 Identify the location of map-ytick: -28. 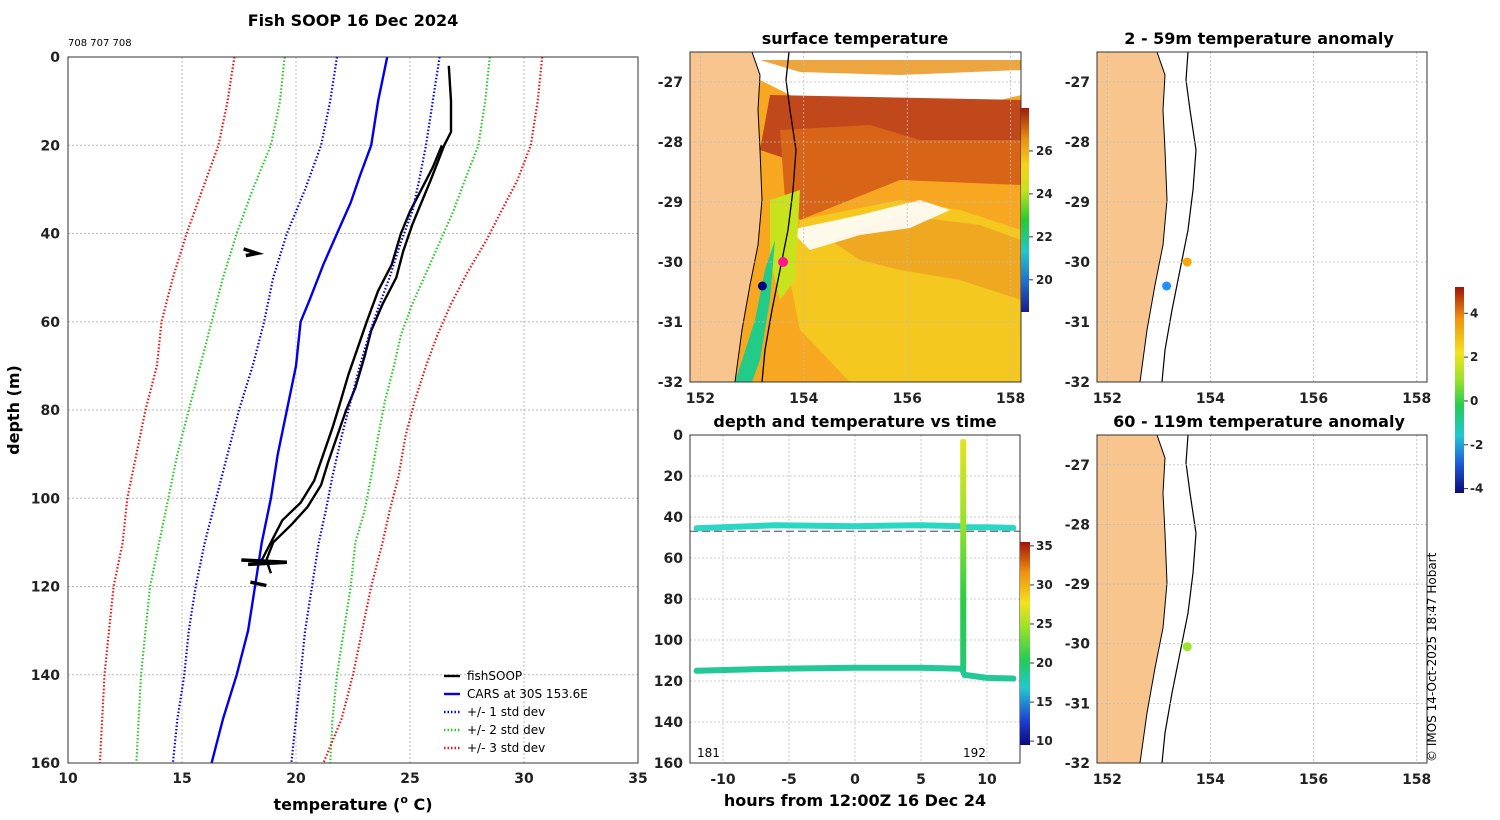
(1077, 525).